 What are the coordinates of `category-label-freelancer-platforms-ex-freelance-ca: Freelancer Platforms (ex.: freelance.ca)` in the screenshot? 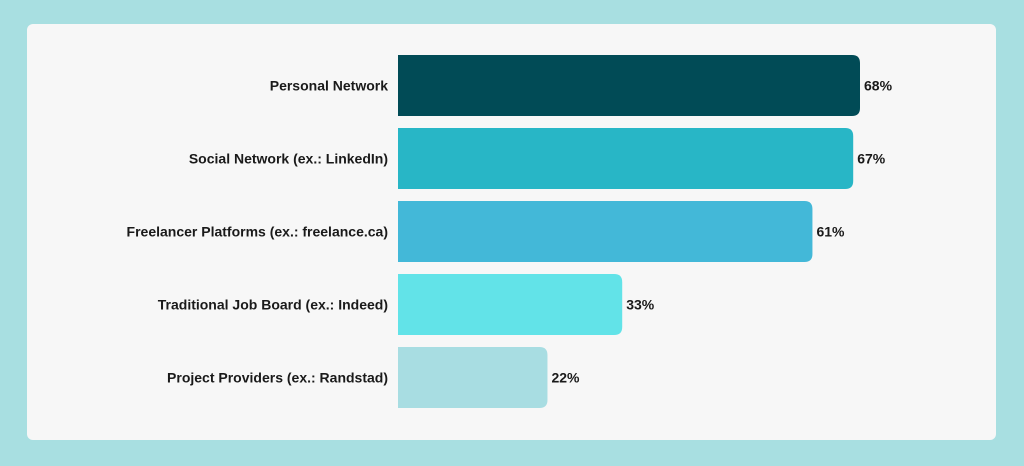 It's located at (257, 232).